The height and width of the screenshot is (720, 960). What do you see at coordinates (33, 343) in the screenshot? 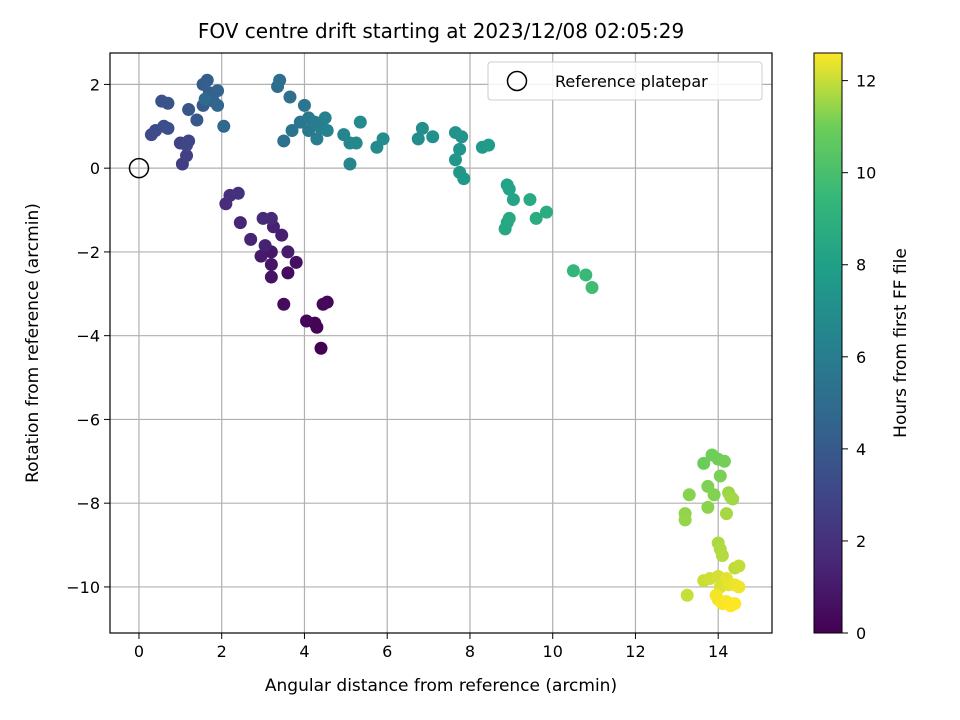
I see `y-axis-label: Rotation from reference (arcmin)` at bounding box center [33, 343].